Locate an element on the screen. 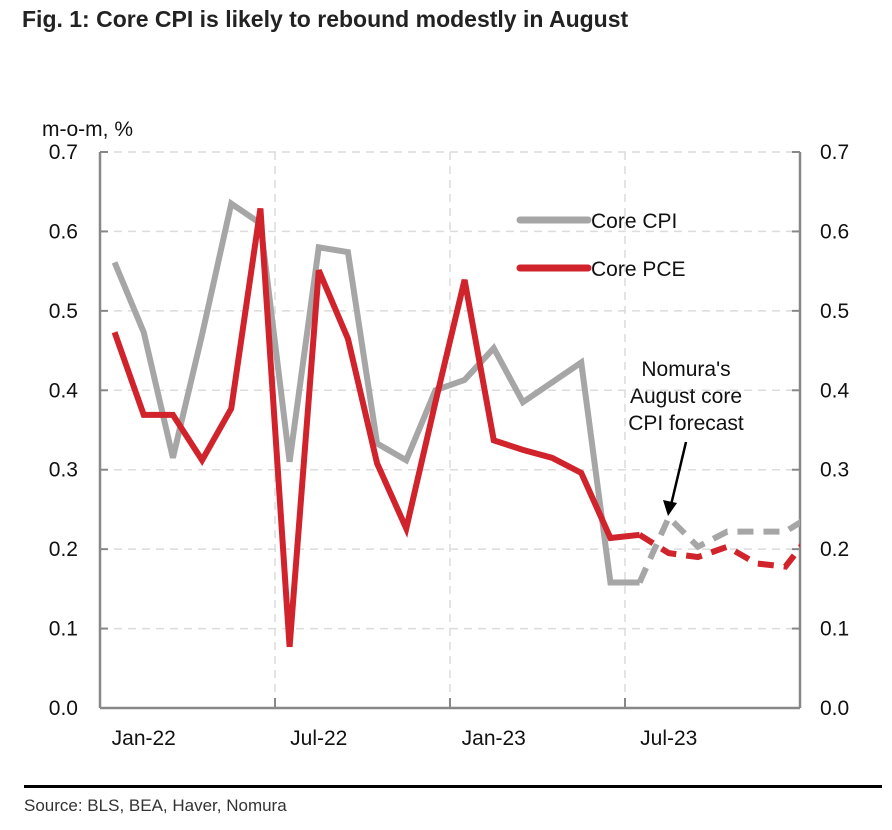  annotation-line-2: August core is located at coordinates (686, 396).